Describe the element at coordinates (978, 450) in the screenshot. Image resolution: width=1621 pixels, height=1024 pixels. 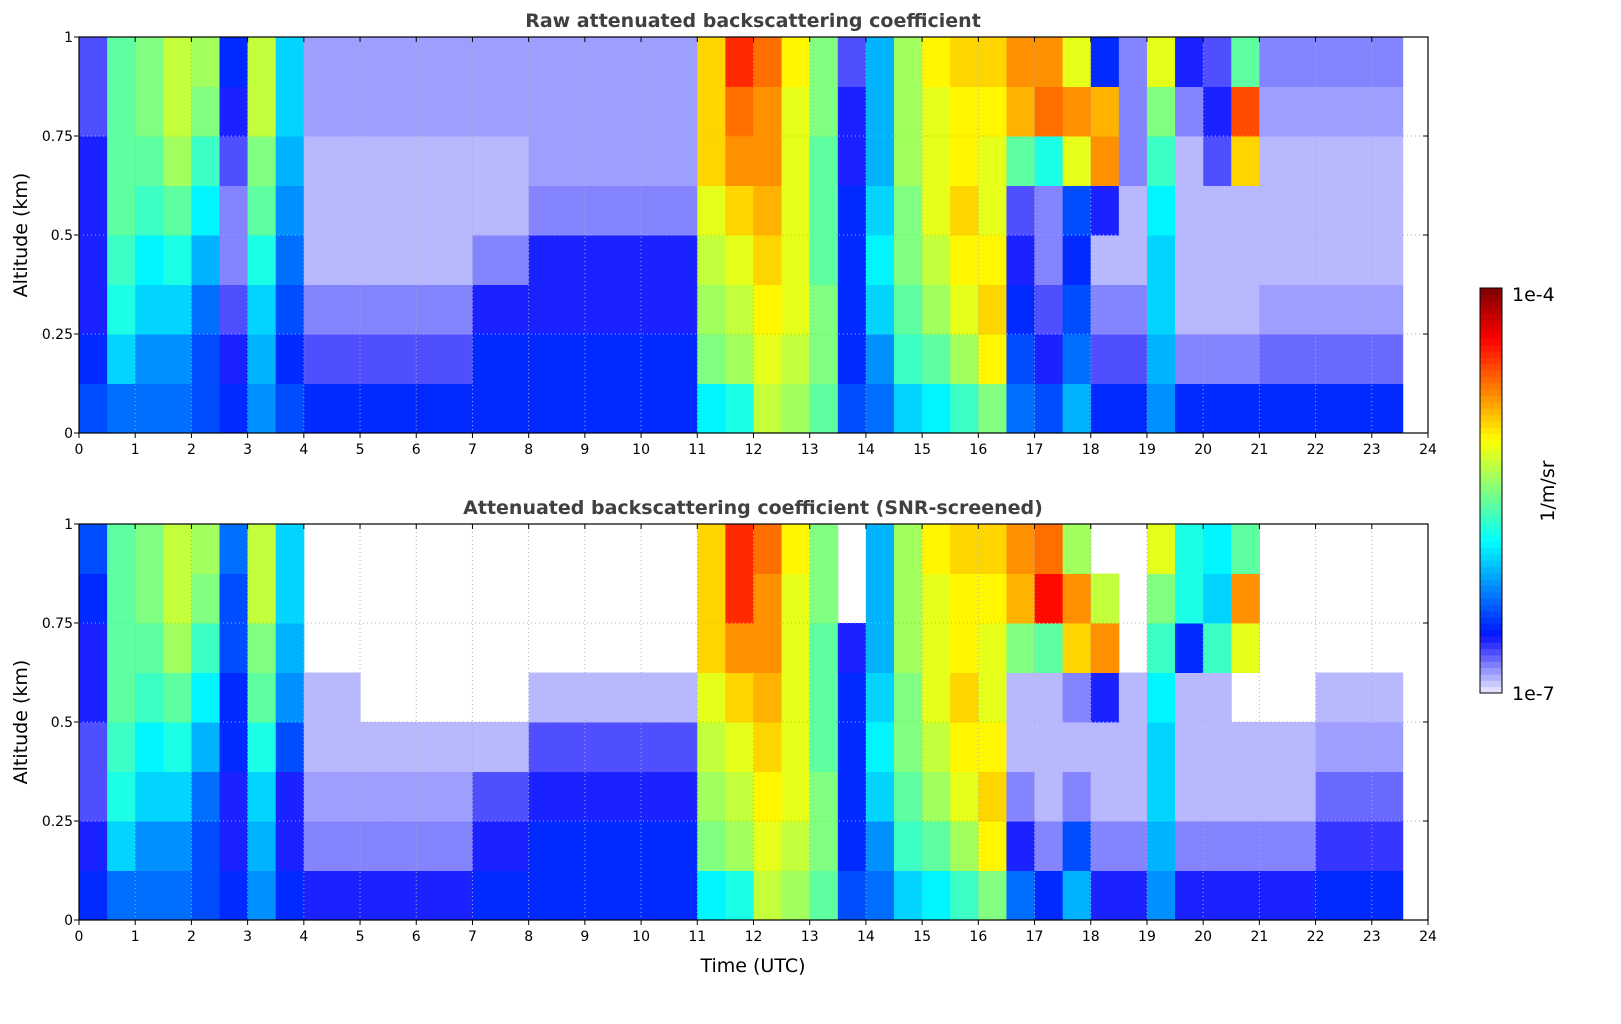
I see `x-tick-label: 16` at that location.